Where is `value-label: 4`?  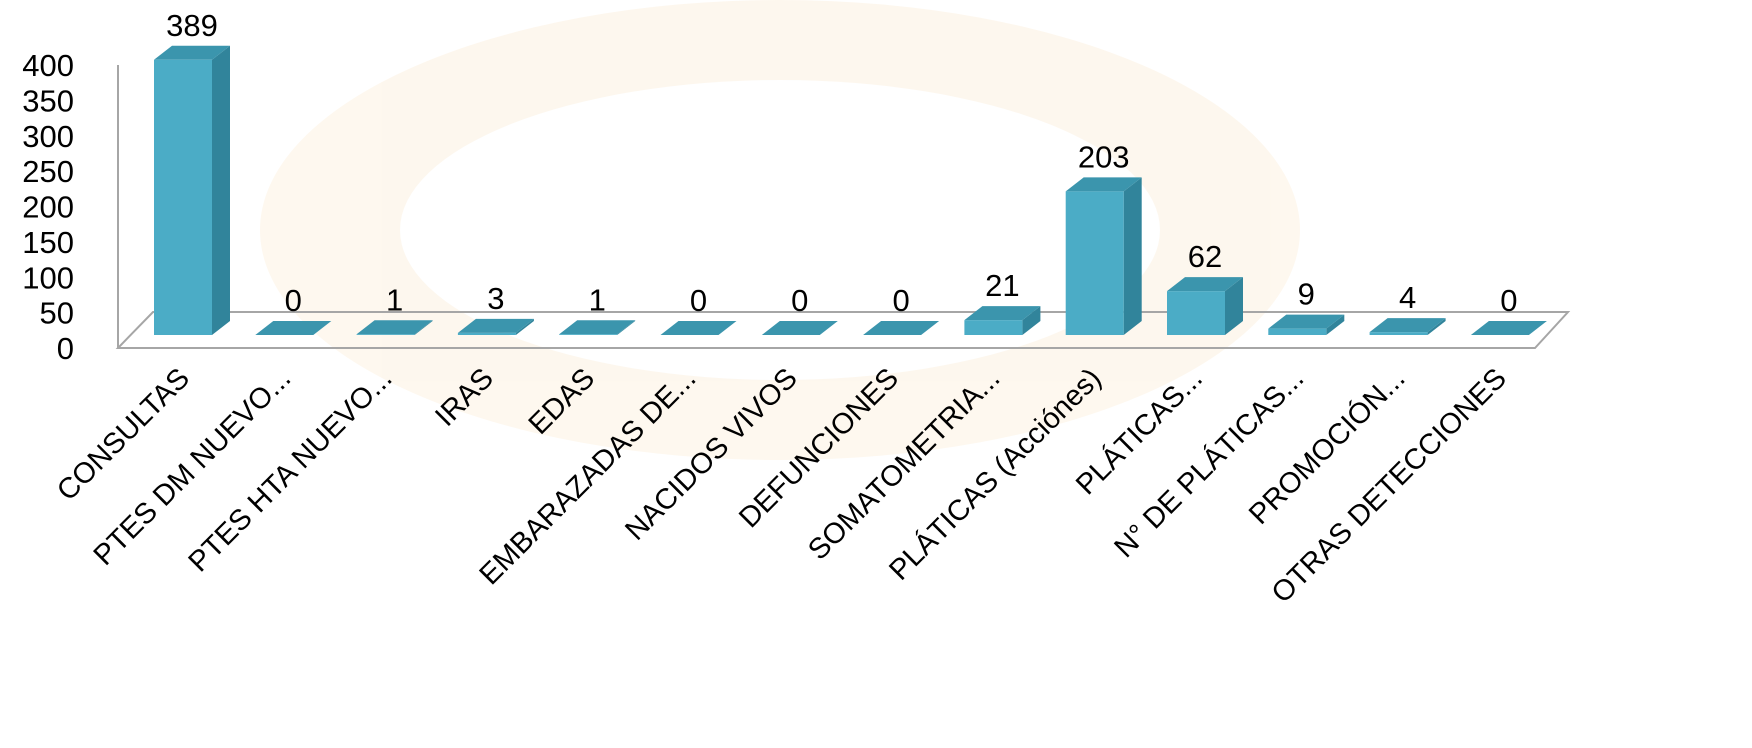 value-label: 4 is located at coordinates (1407, 297).